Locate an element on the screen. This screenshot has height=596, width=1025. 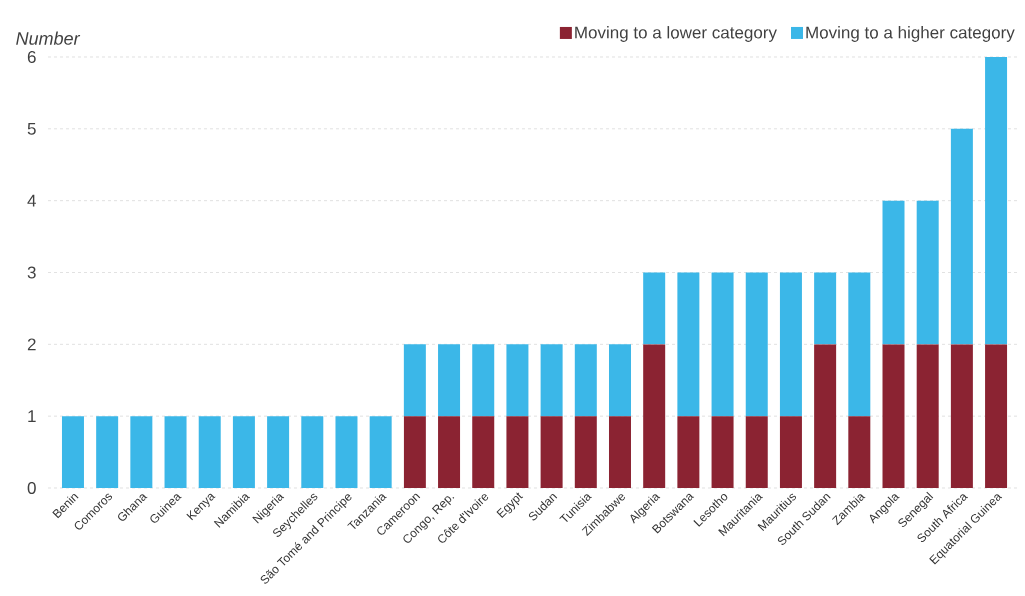
y-tick-label: 0 is located at coordinates (31, 488).